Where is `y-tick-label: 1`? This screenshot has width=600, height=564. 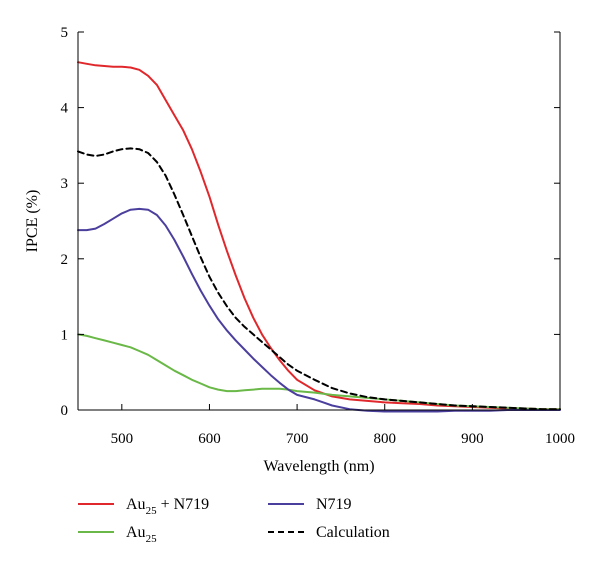 y-tick-label: 1 is located at coordinates (65, 335).